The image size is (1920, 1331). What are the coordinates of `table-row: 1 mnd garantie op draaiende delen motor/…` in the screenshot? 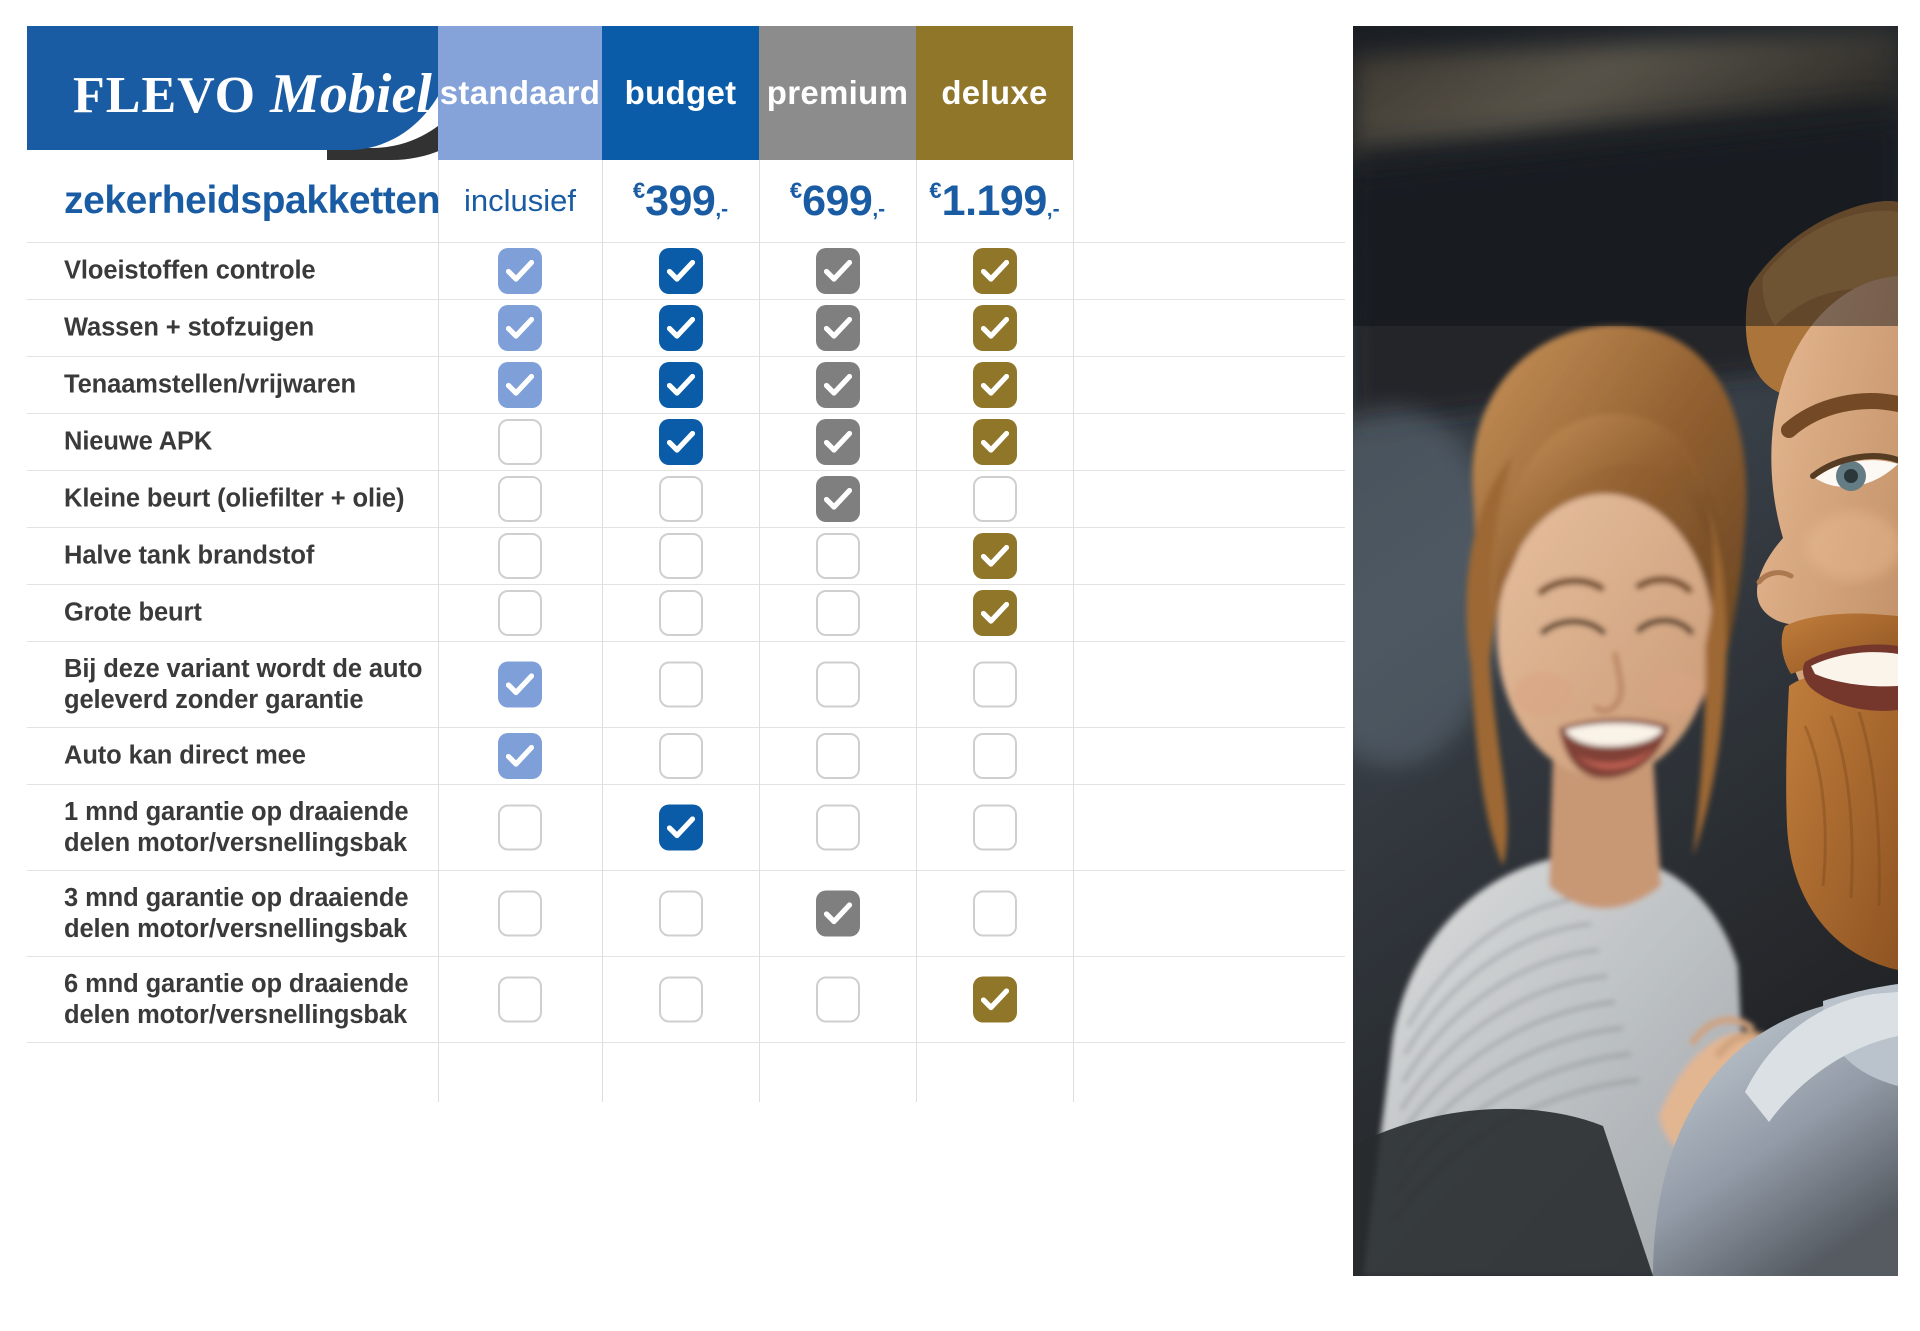 It's located at (686, 827).